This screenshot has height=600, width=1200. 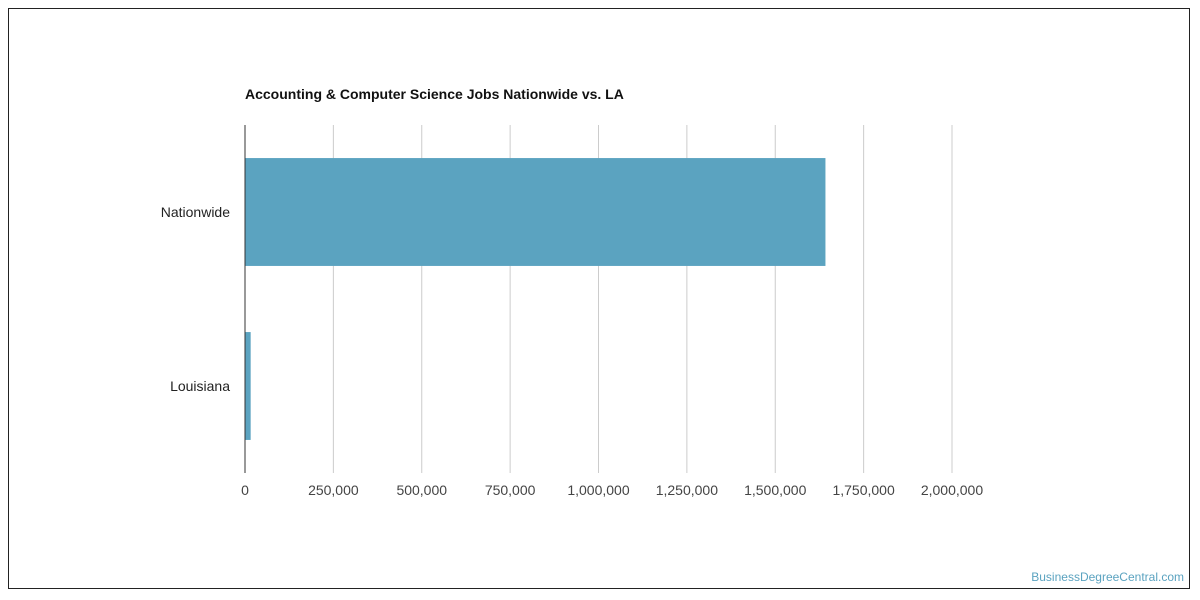 What do you see at coordinates (598, 490) in the screenshot?
I see `x-tick-label: 1,000,000` at bounding box center [598, 490].